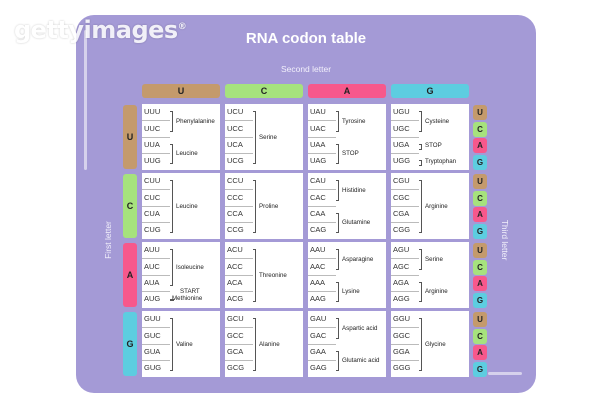 This screenshot has width=612, height=408. I want to click on column-header-u: U, so click(181, 91).